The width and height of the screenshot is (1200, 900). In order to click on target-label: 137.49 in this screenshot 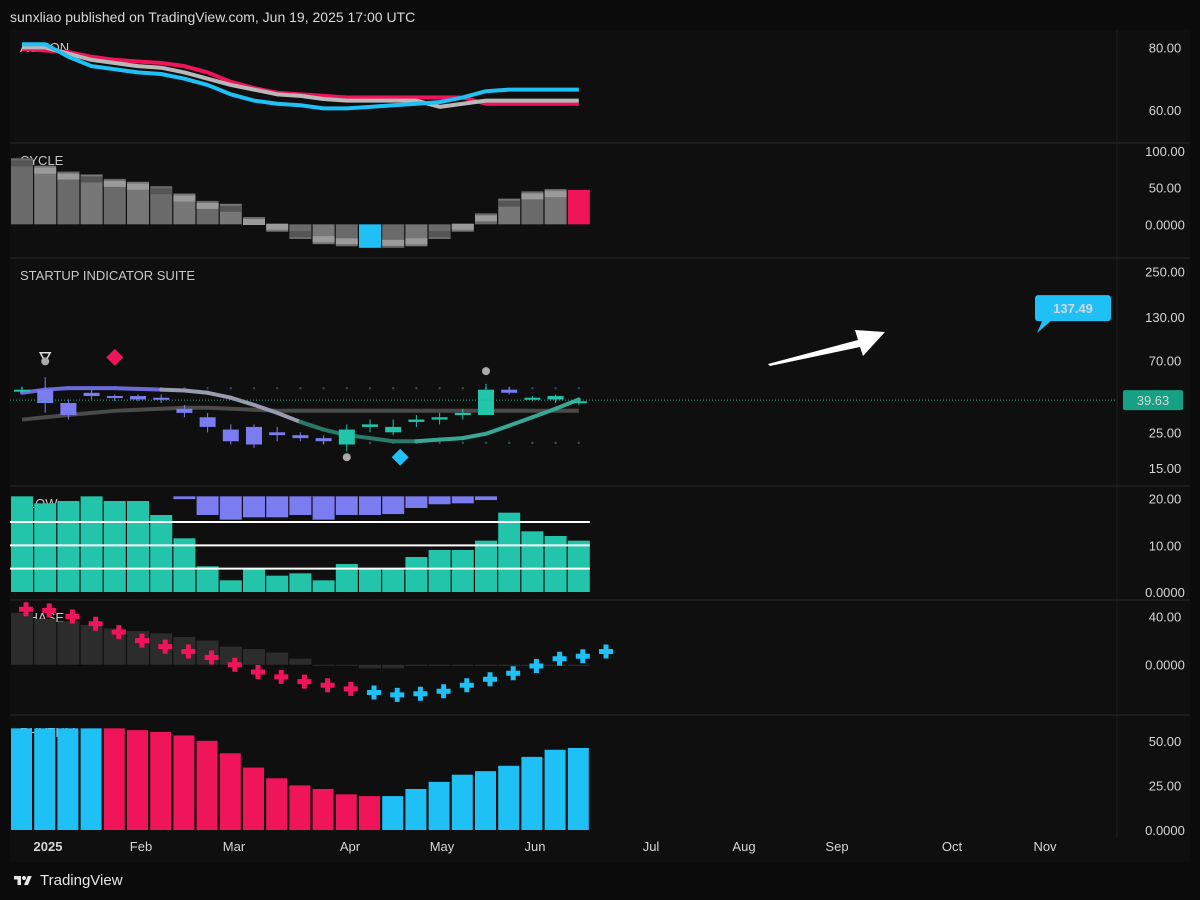, I will do `click(1073, 308)`.